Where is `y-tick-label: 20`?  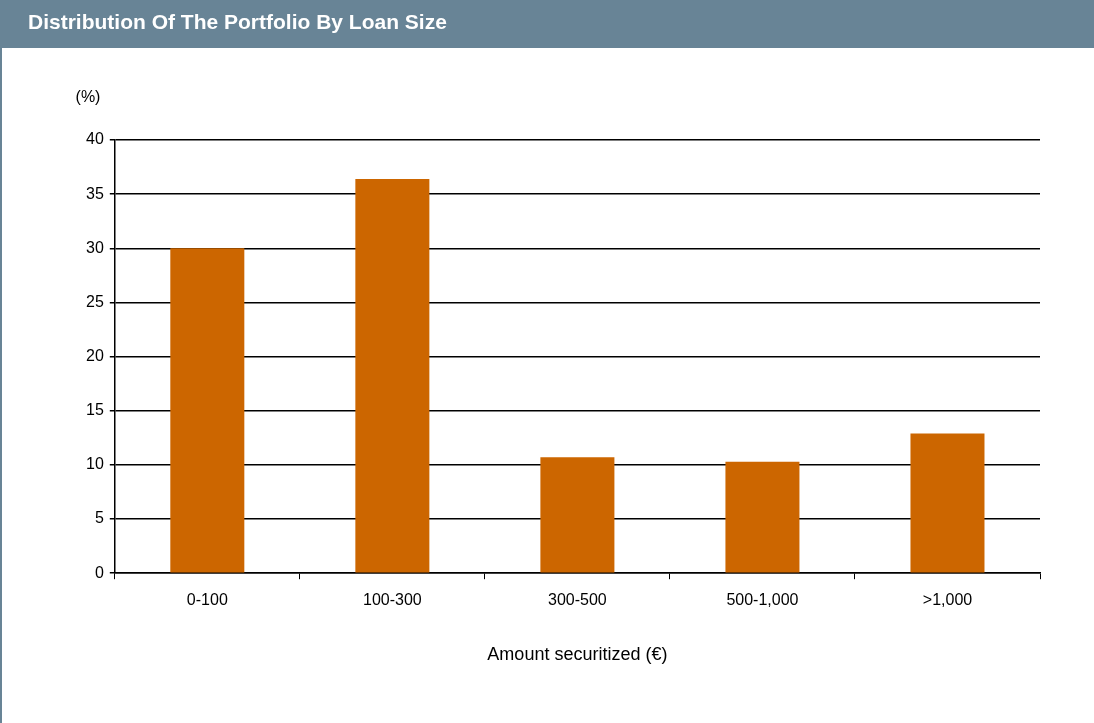 y-tick-label: 20 is located at coordinates (95, 356).